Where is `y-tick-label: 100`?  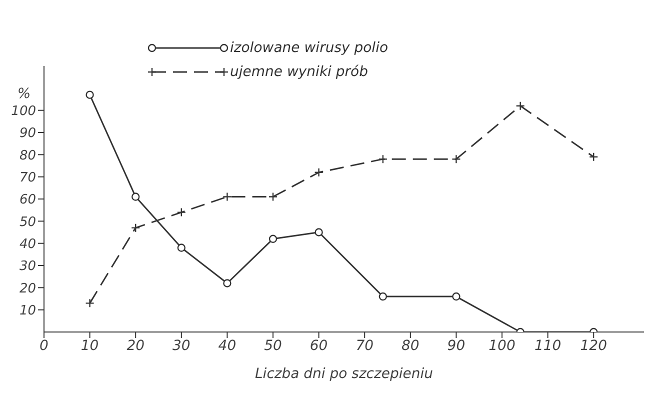
y-tick-label: 100 is located at coordinates (23, 111).